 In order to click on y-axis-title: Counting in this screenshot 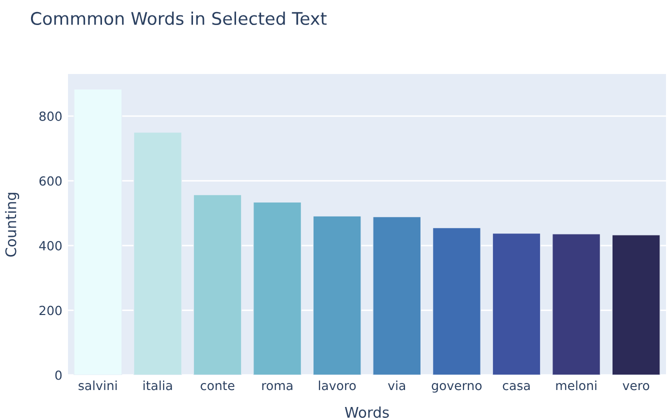, I will do `click(12, 224)`.